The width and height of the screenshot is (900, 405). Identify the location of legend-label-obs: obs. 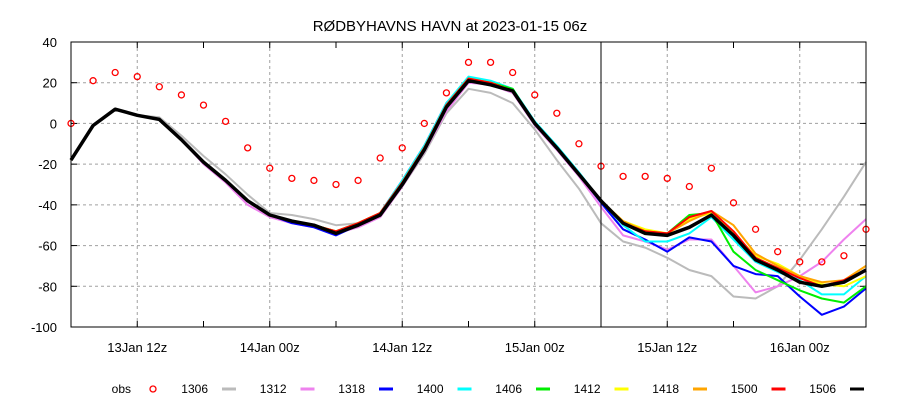
(121, 389).